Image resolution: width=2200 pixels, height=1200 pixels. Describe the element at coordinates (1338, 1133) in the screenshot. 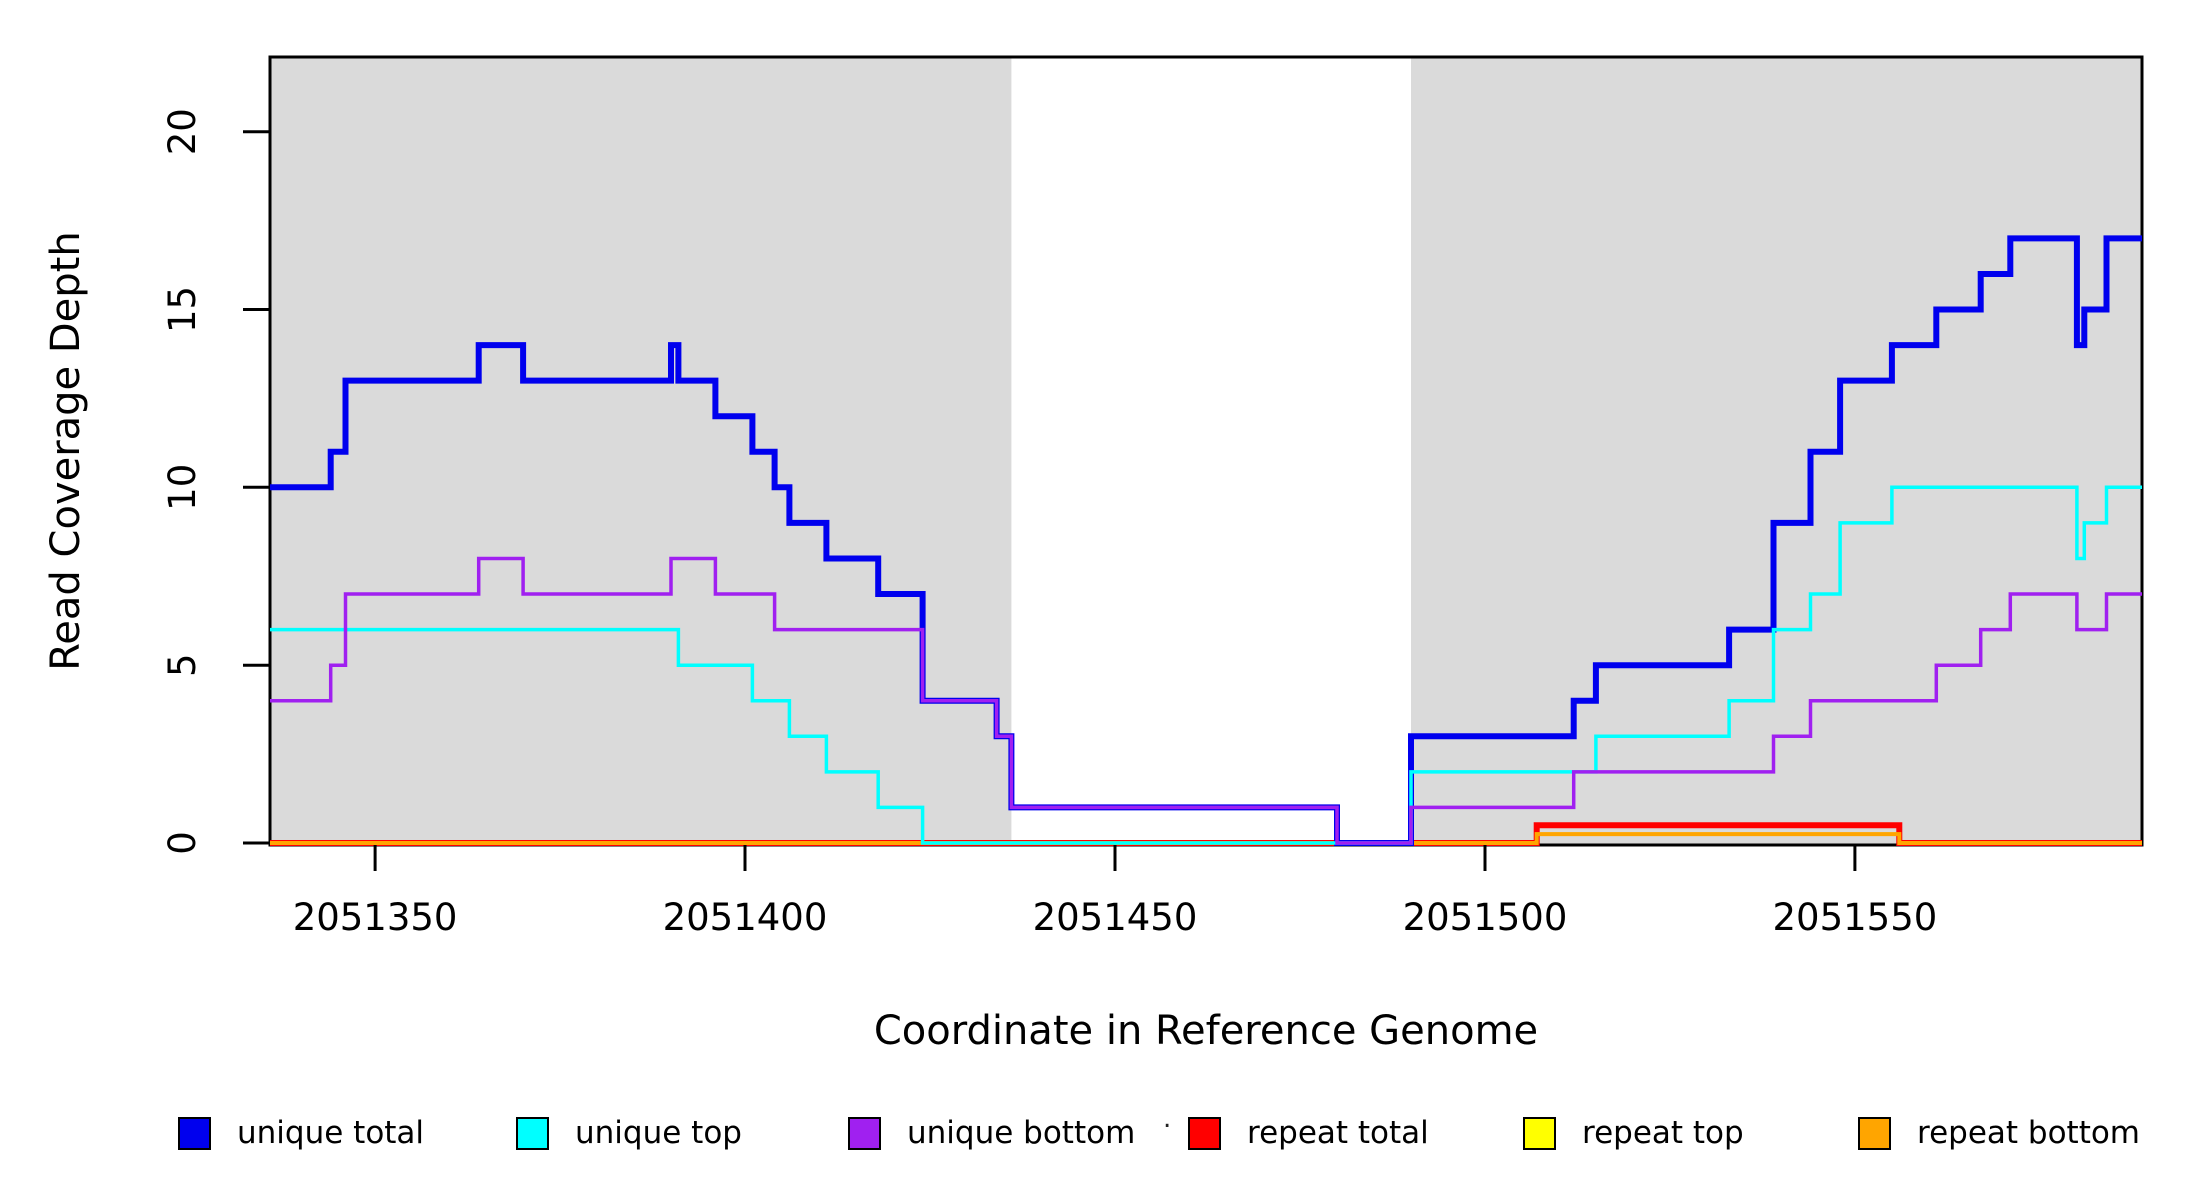

I see `legend-label-repeat-total: repeat total` at that location.